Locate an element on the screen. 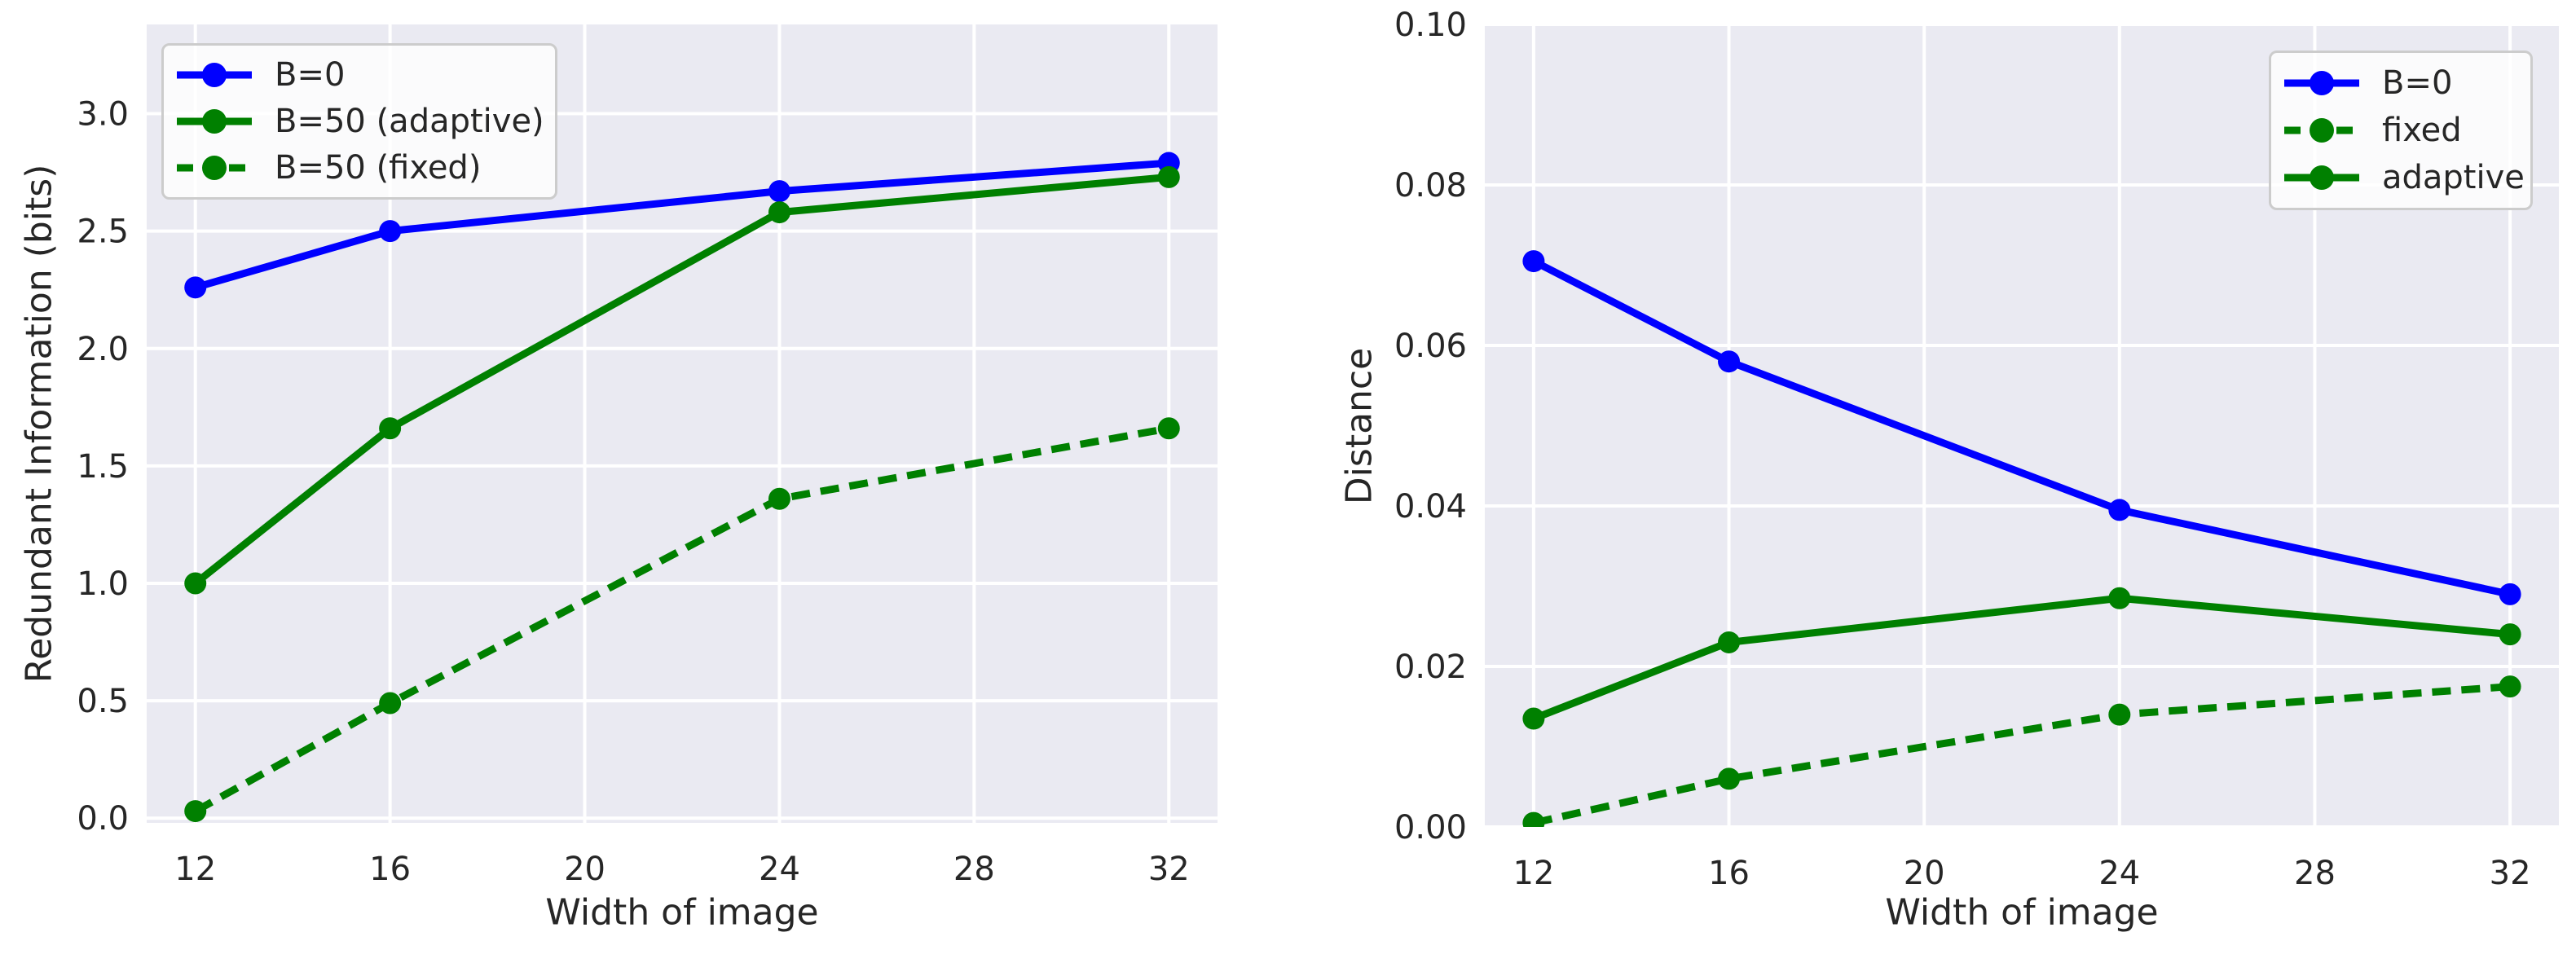  left-legend: B=0 B=50 (adaptive) B=50 (fixed) is located at coordinates (359, 121).